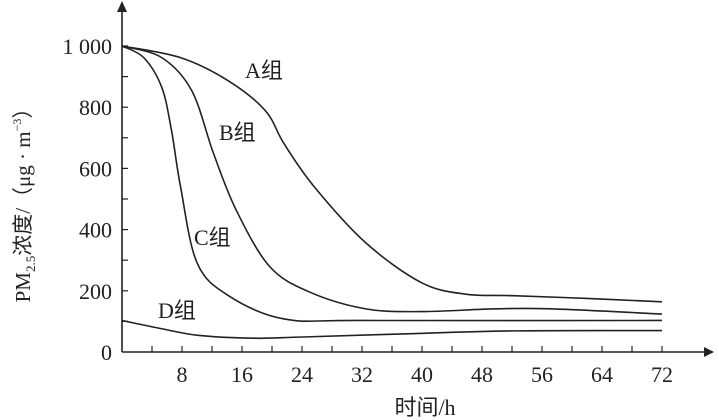 The height and width of the screenshot is (420, 719). I want to click on series-line, so click(392, 329).